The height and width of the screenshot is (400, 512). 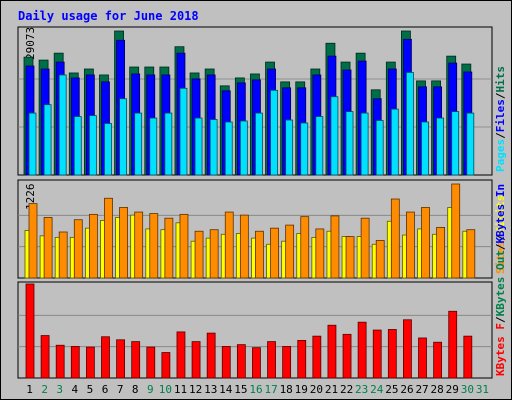 I want to click on x-tick-label: 23, so click(x=361, y=389).